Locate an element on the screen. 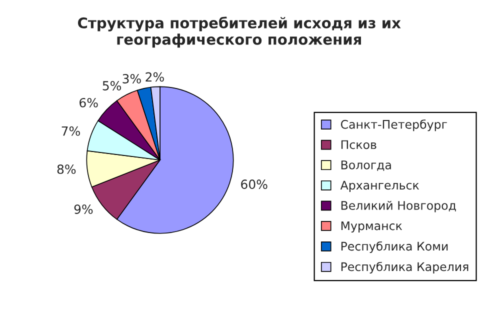 The width and height of the screenshot is (488, 333). legend-label: Вологда is located at coordinates (366, 165).